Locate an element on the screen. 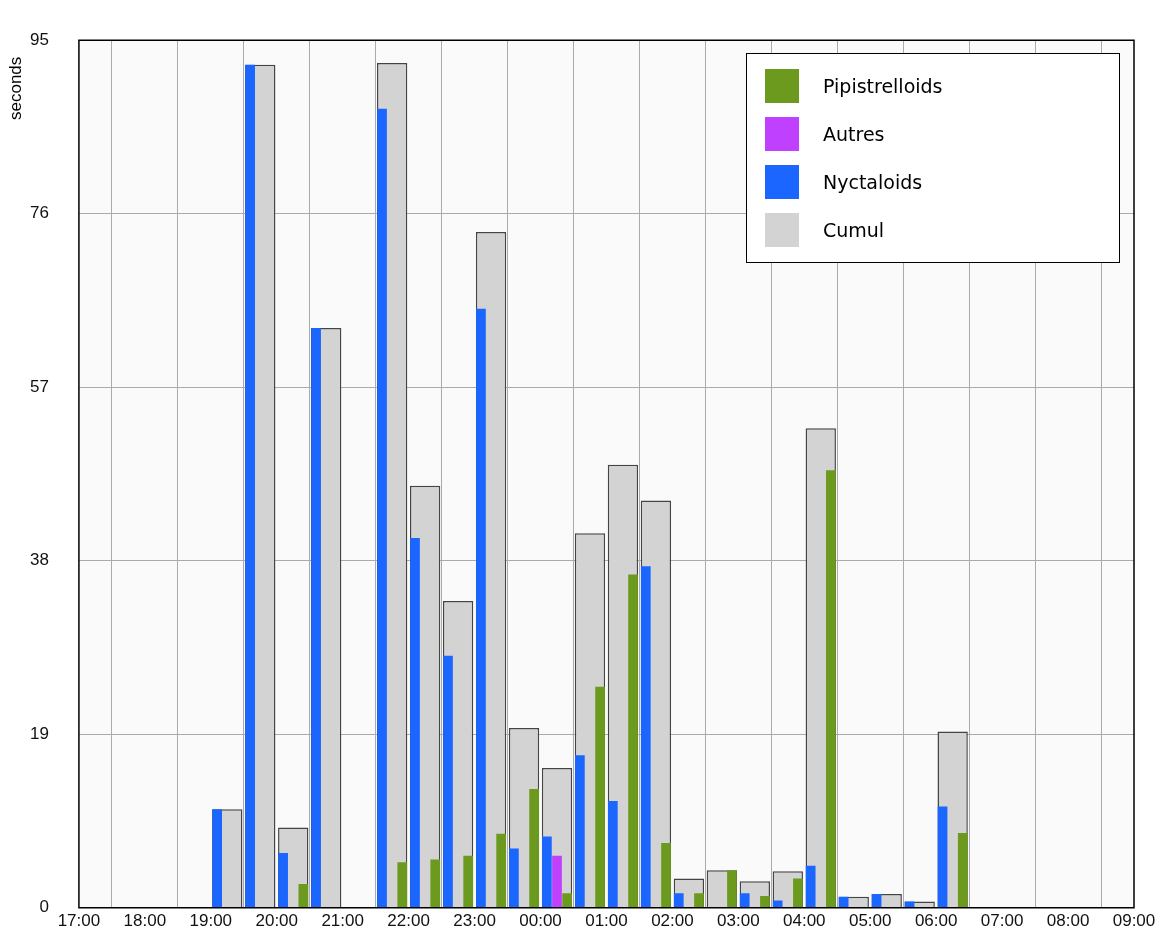  y-tick-label: 0 is located at coordinates (44, 907).